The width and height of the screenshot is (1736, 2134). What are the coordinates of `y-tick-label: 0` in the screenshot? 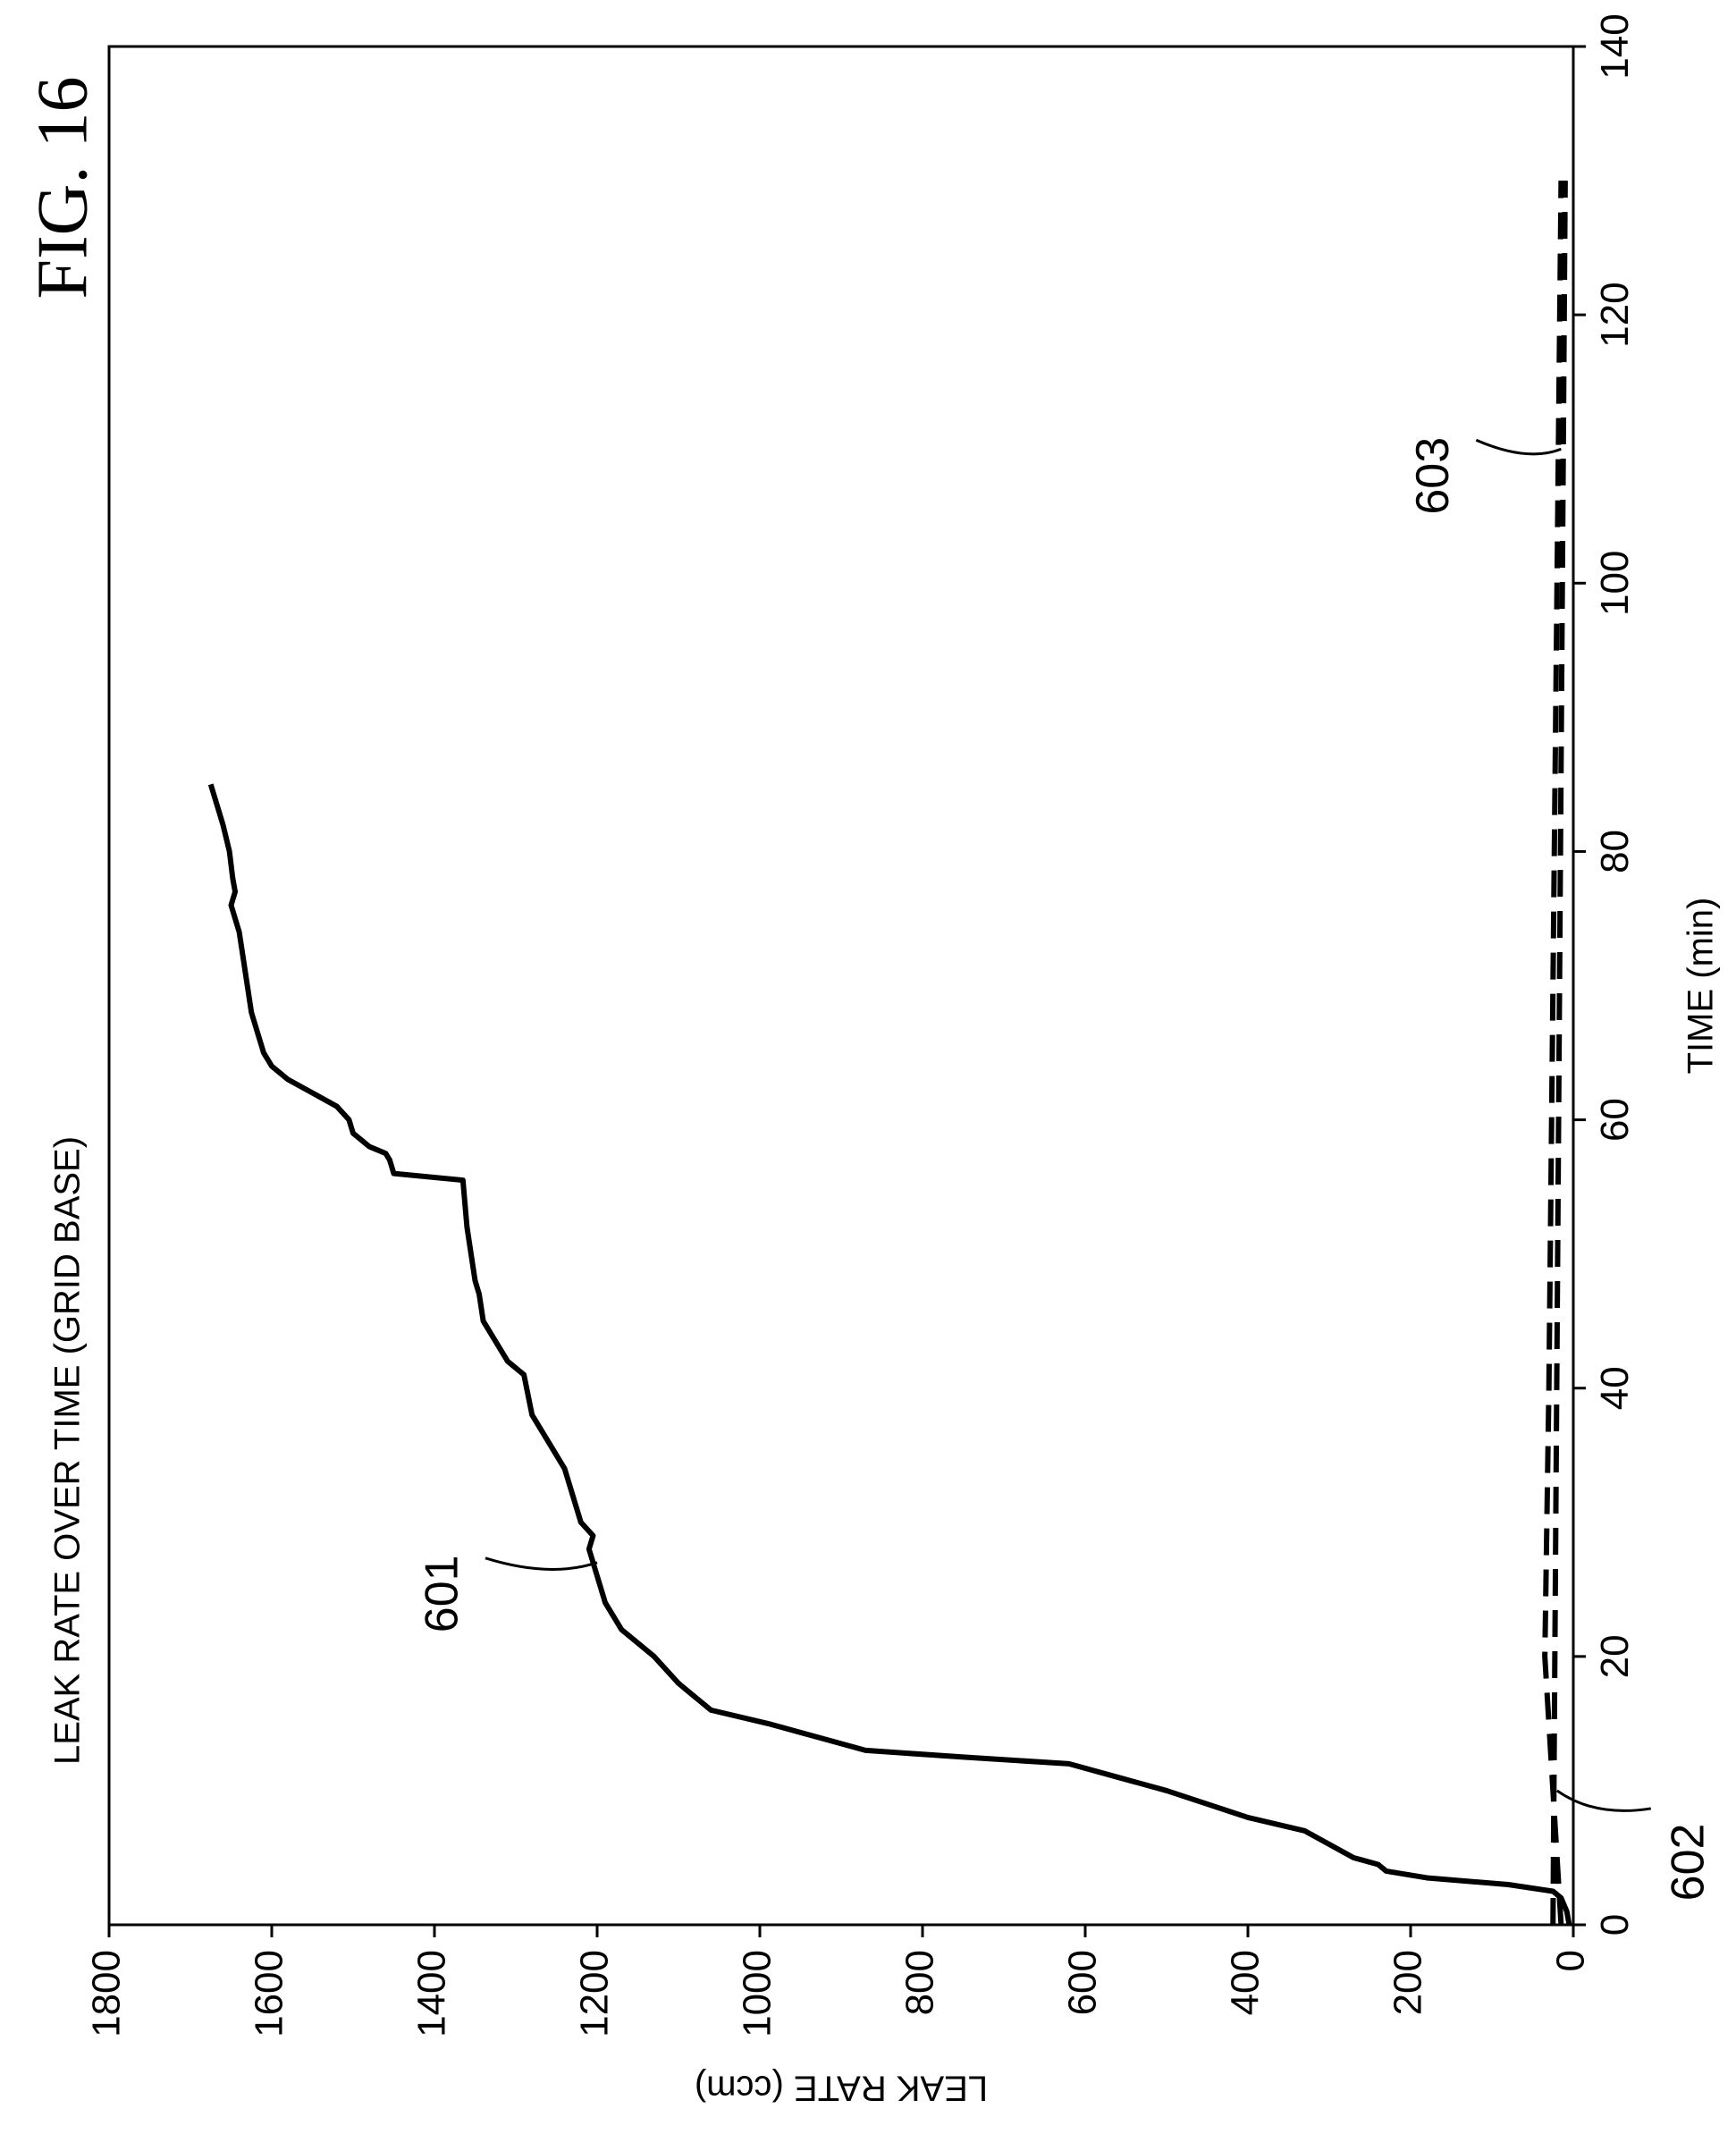 It's located at (1571, 1960).